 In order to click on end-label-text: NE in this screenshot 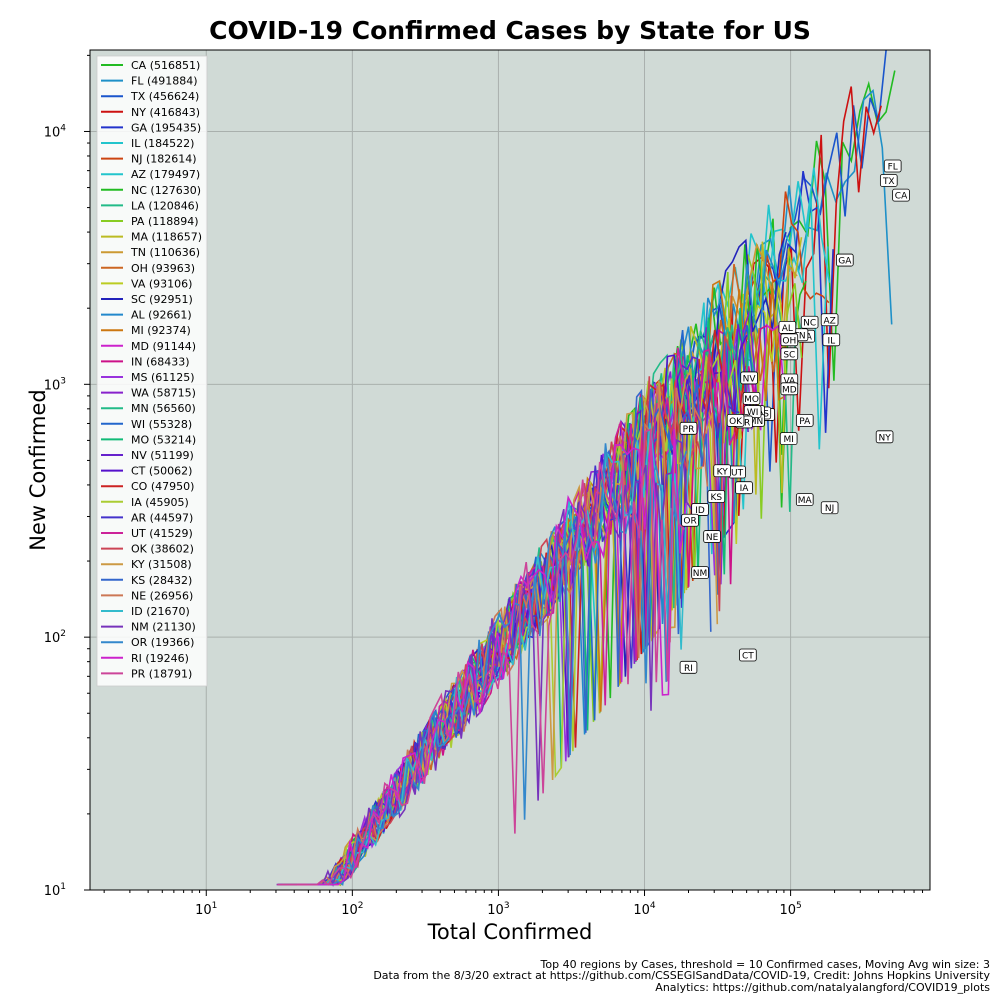, I will do `click(712, 538)`.